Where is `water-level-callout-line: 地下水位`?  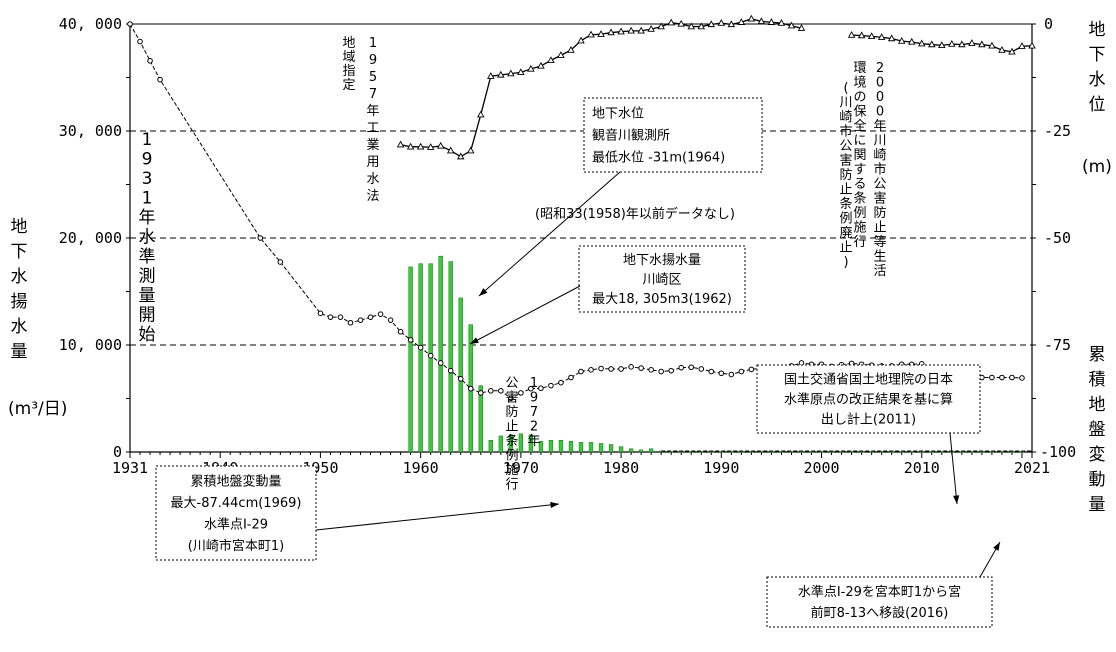 water-level-callout-line: 地下水位 is located at coordinates (618, 114).